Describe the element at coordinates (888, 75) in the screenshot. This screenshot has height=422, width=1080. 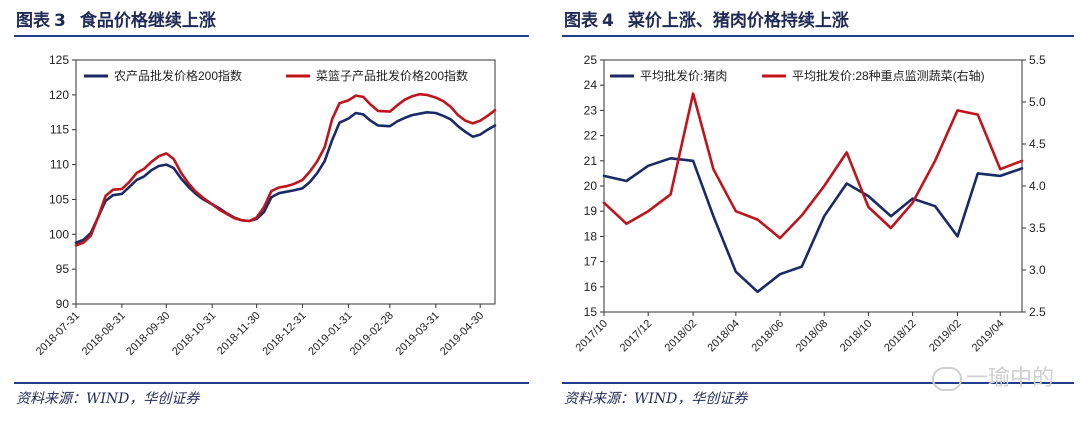
I see `legend-label-2: 平均批发价:28种重点监测蔬菜(右轴)` at that location.